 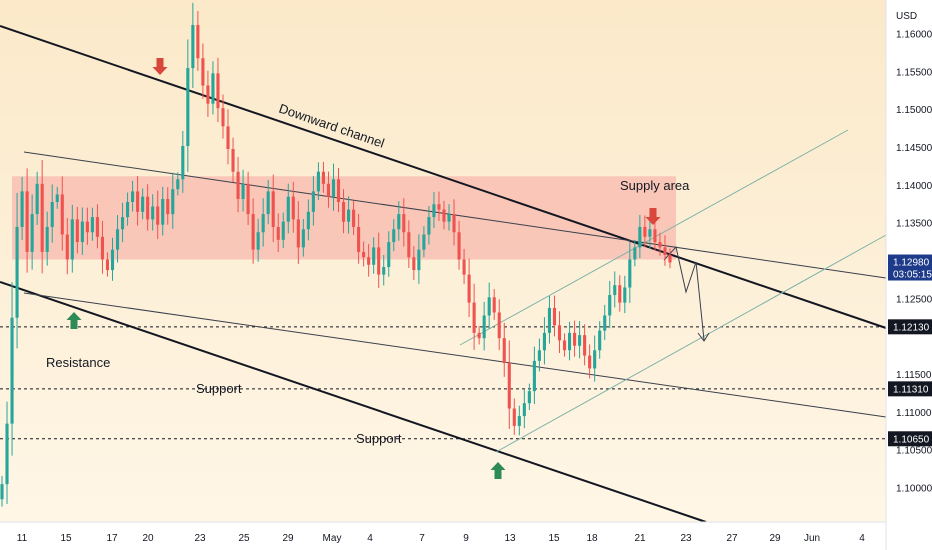 I want to click on y-tick-label: 1.15000, so click(x=914, y=110).